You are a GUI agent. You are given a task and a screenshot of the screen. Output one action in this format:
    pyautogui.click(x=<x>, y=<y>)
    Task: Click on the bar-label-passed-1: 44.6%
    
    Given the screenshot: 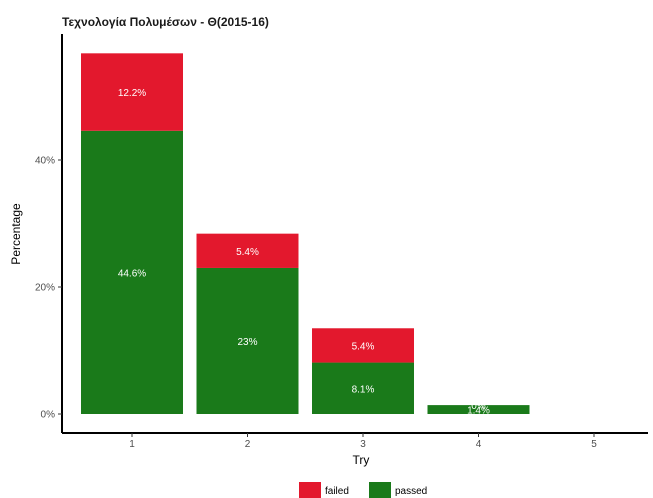 What is the action you would take?
    pyautogui.click(x=132, y=273)
    